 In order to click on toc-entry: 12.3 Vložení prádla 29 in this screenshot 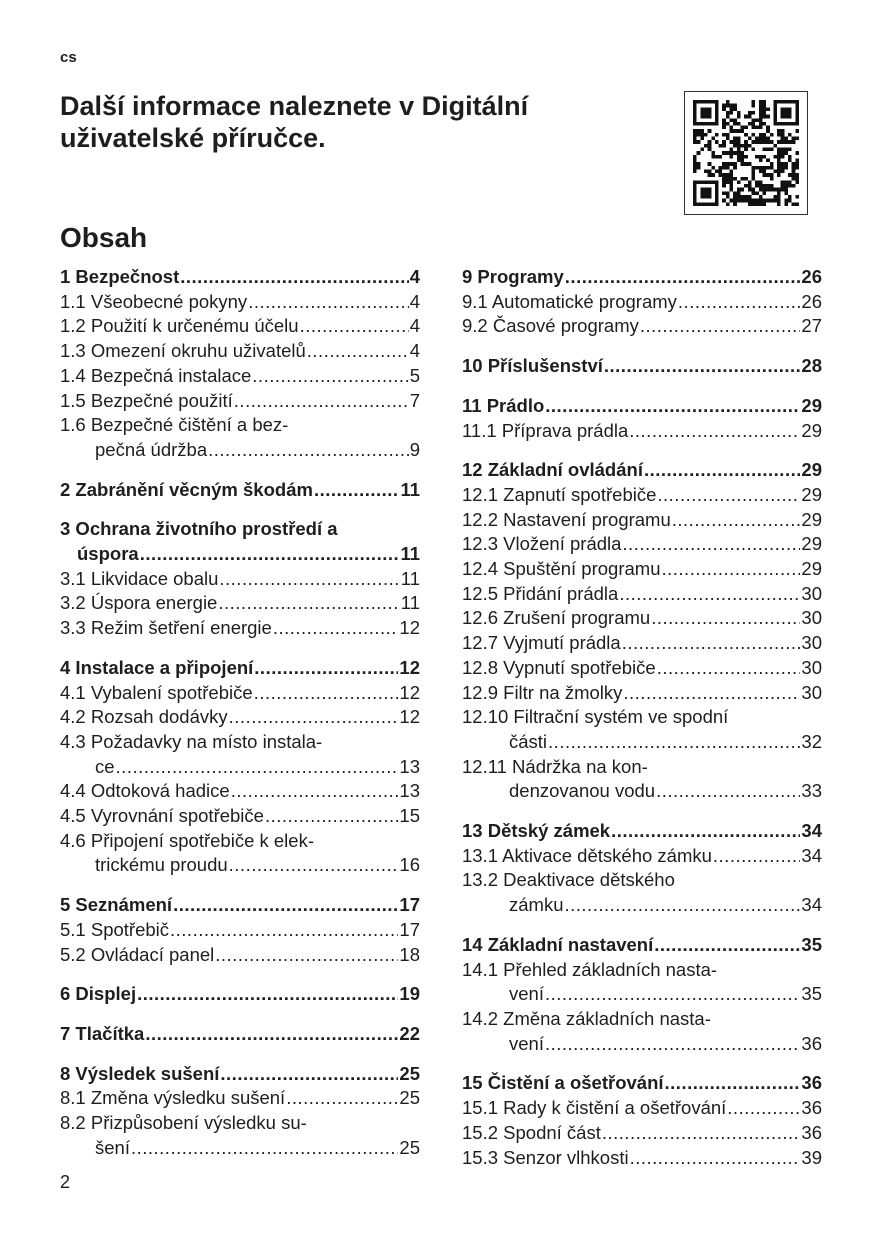, I will do `click(642, 544)`.